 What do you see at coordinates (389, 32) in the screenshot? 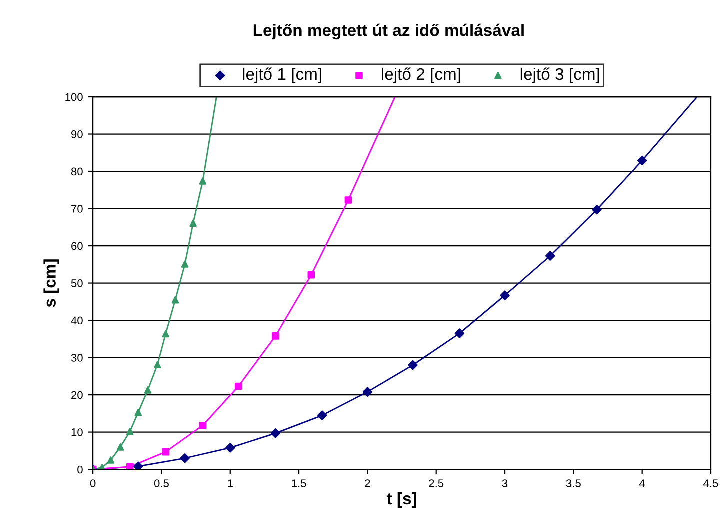
I see `chart-title: Lejtőn megtett út az idő múlásával` at bounding box center [389, 32].